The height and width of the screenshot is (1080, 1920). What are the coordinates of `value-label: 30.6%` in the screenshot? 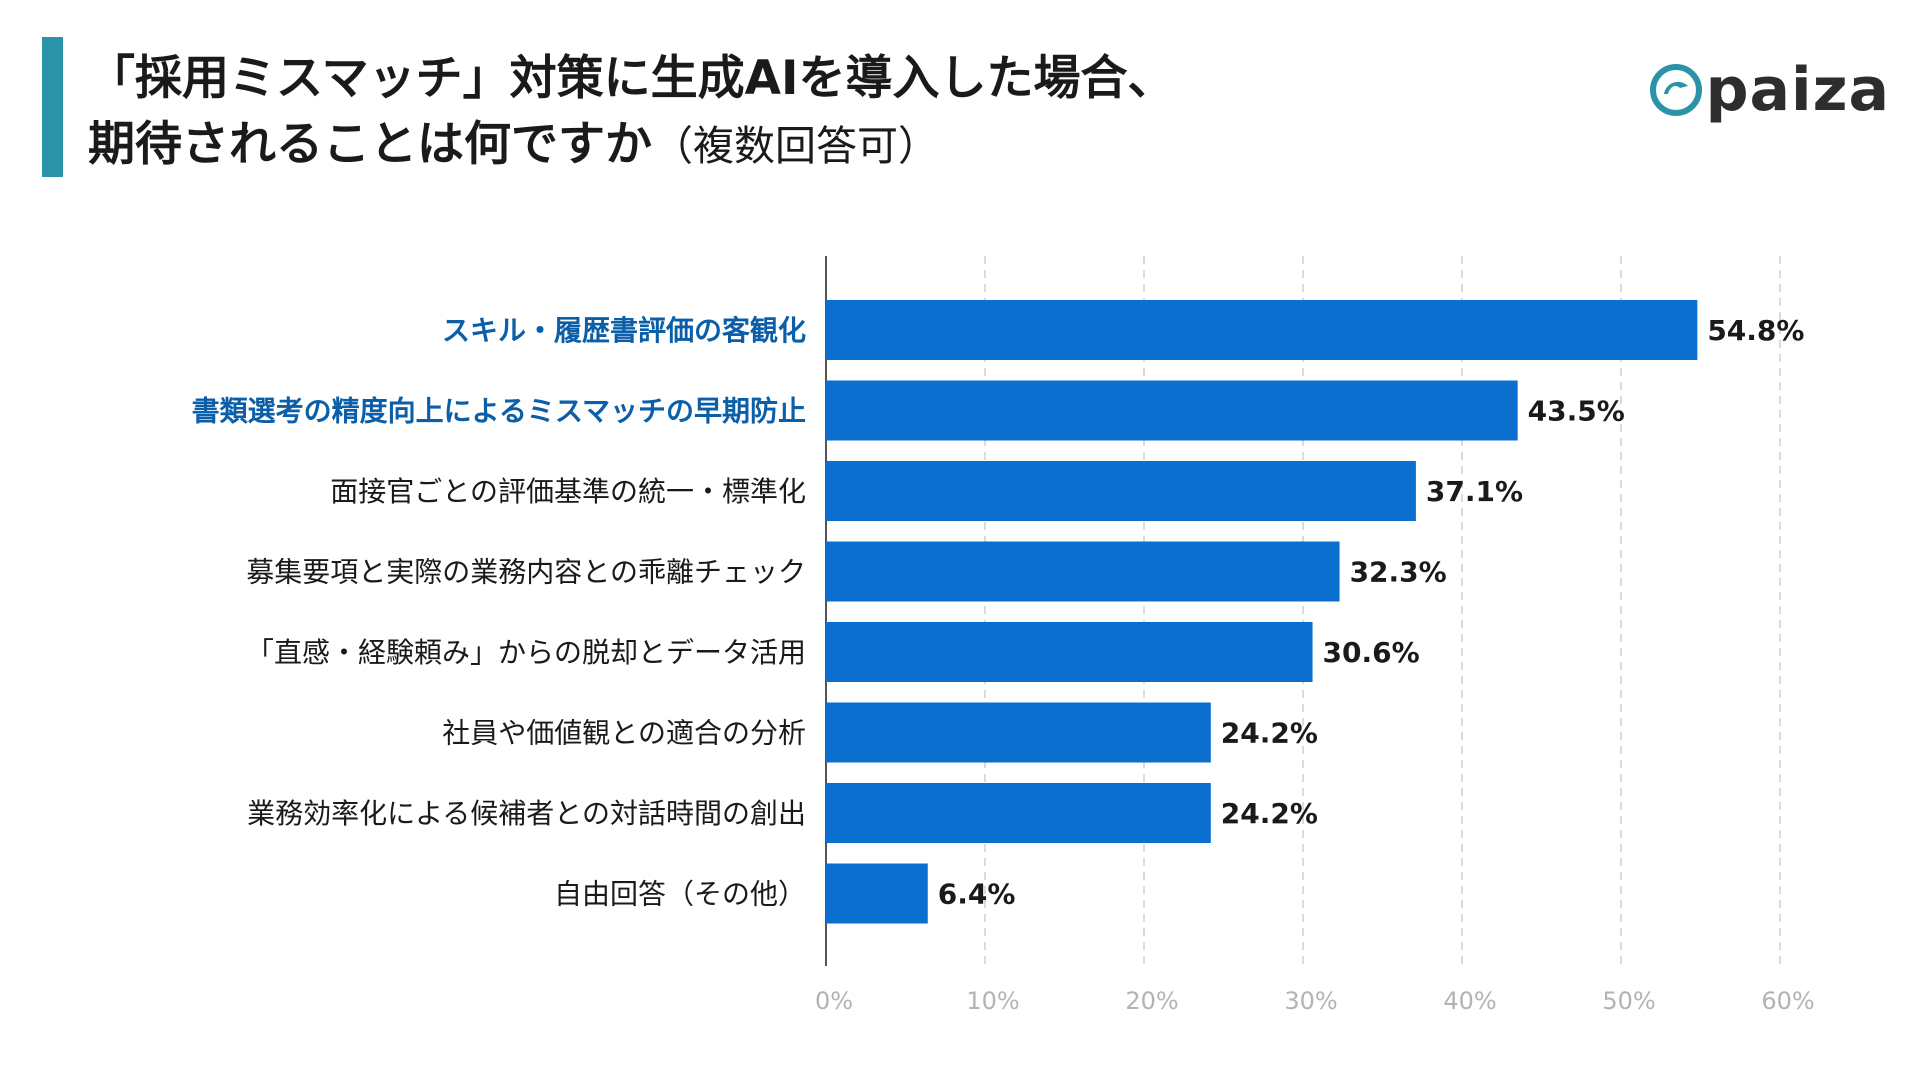 It's located at (1371, 652).